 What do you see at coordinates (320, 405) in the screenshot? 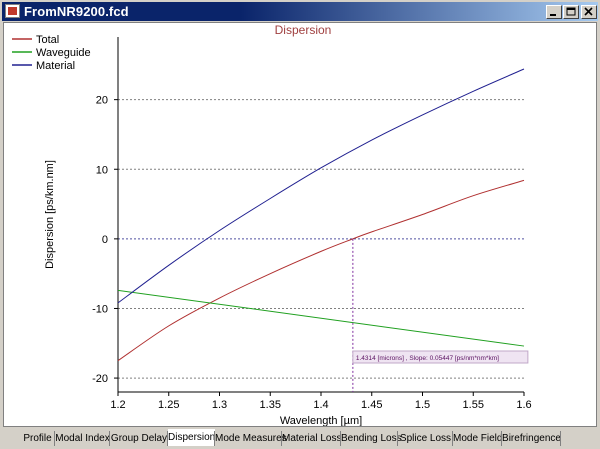
I see `x-tick-label: 1.4` at bounding box center [320, 405].